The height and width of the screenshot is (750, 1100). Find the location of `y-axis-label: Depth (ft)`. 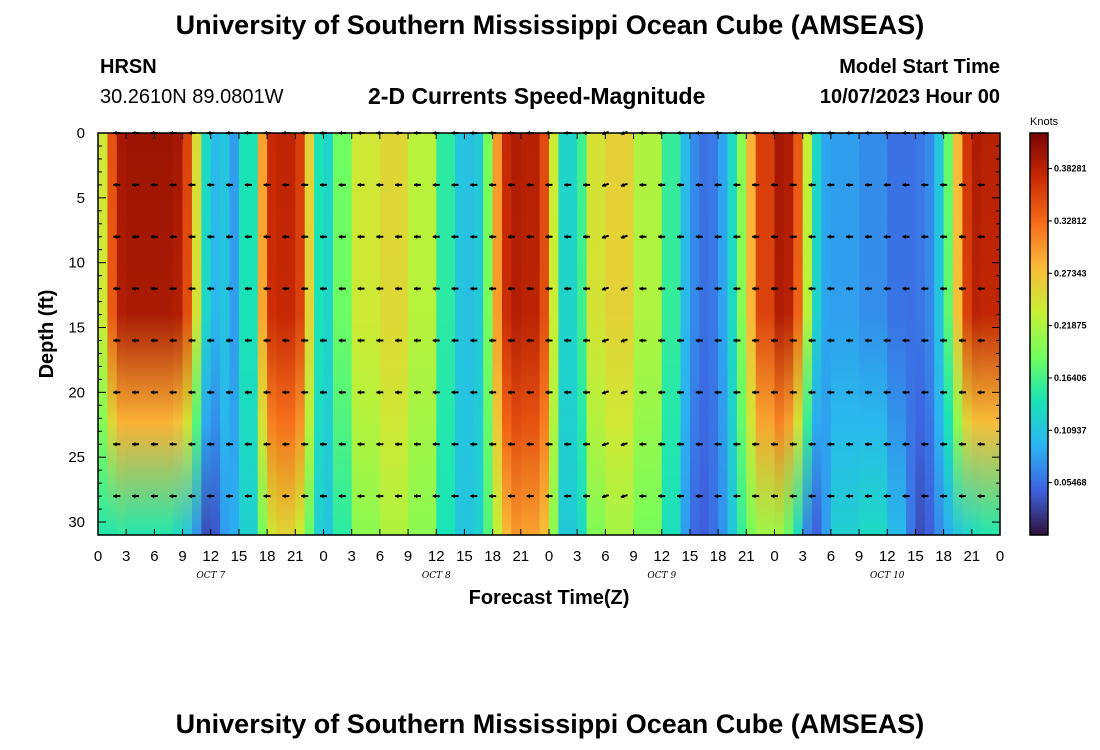

y-axis-label: Depth (ft) is located at coordinates (47, 334).